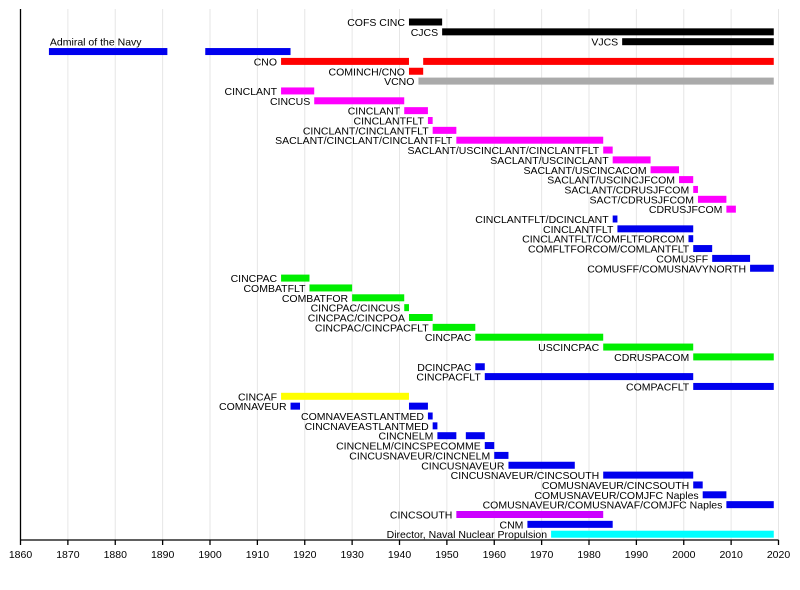 The height and width of the screenshot is (590, 800). Describe the element at coordinates (366, 131) in the screenshot. I see `row-label: CINCLANT/CINCLANTFLT` at that location.